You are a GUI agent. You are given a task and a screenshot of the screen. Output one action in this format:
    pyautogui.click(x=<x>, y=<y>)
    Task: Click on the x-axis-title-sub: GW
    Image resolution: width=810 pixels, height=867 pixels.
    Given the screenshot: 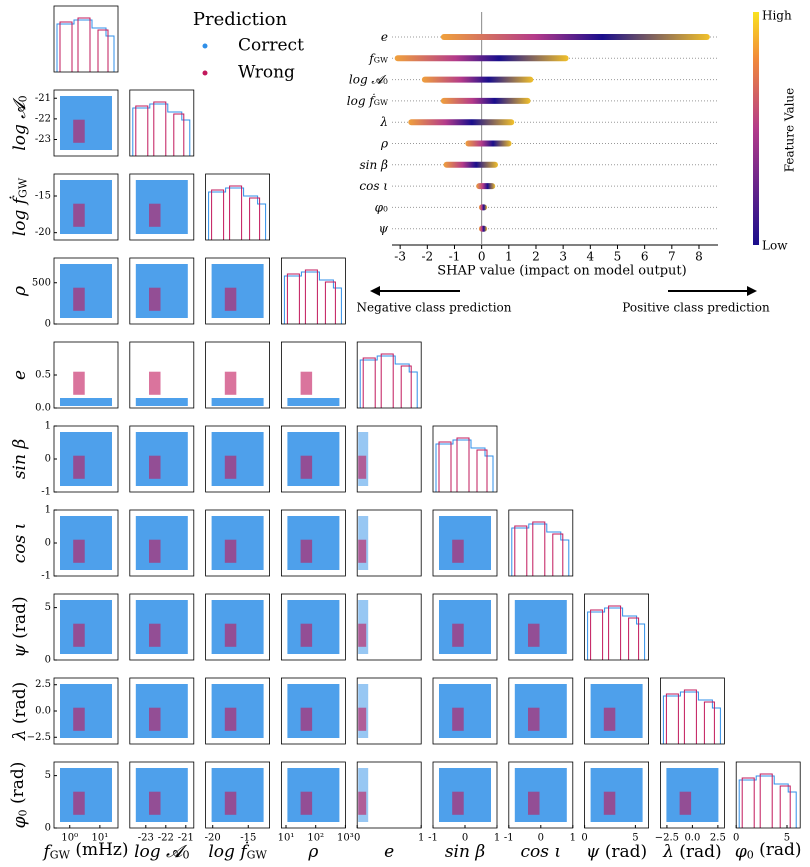 What is the action you would take?
    pyautogui.click(x=257, y=854)
    